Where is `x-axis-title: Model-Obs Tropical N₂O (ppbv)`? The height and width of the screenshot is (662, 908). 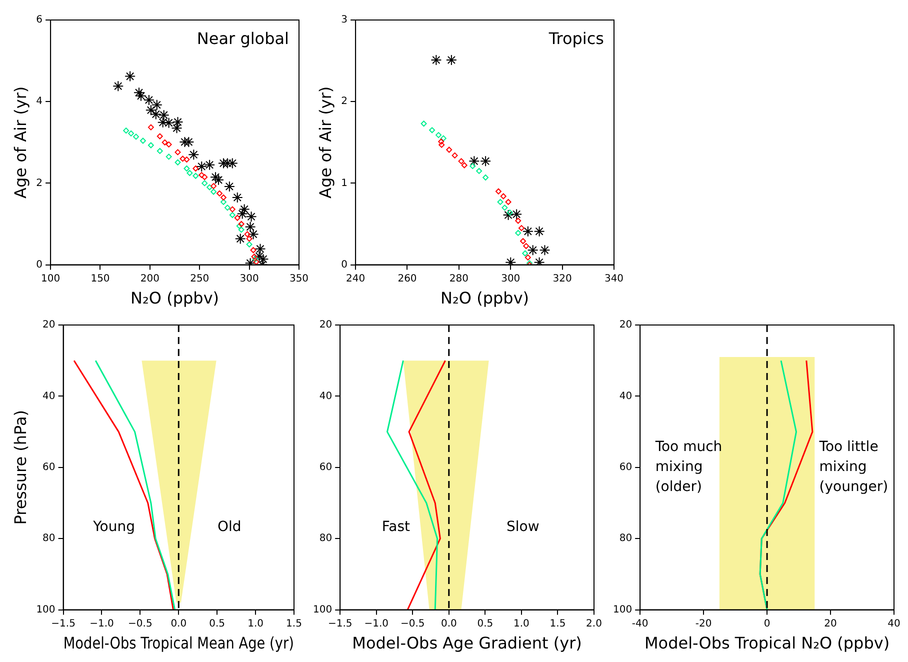 x-axis-title: Model-Obs Tropical N₂O (ppbv) is located at coordinates (767, 643).